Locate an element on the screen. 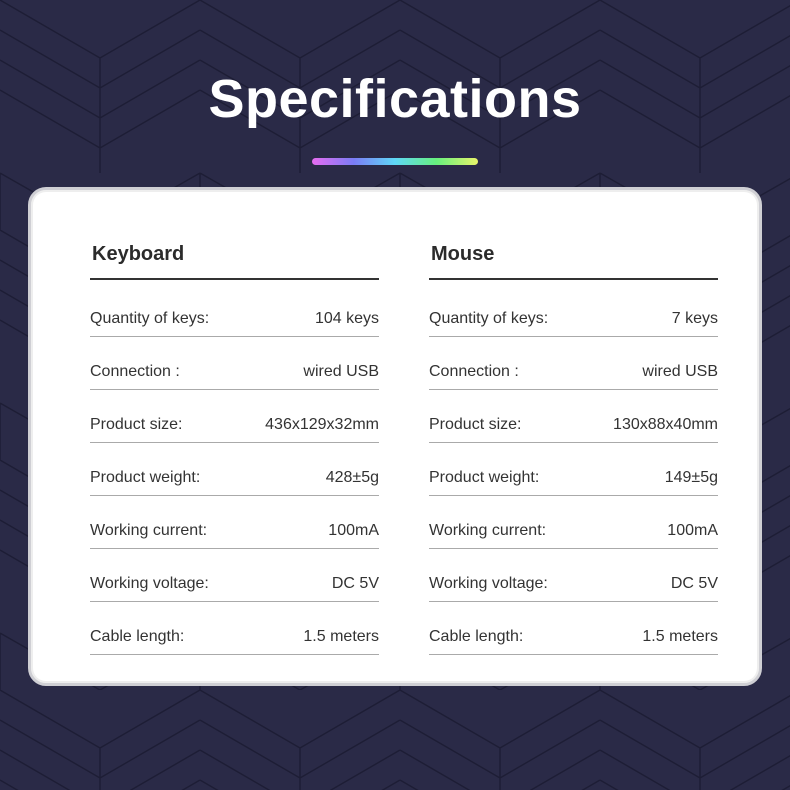 The width and height of the screenshot is (790, 790). spec-value: 104 keys is located at coordinates (346, 318).